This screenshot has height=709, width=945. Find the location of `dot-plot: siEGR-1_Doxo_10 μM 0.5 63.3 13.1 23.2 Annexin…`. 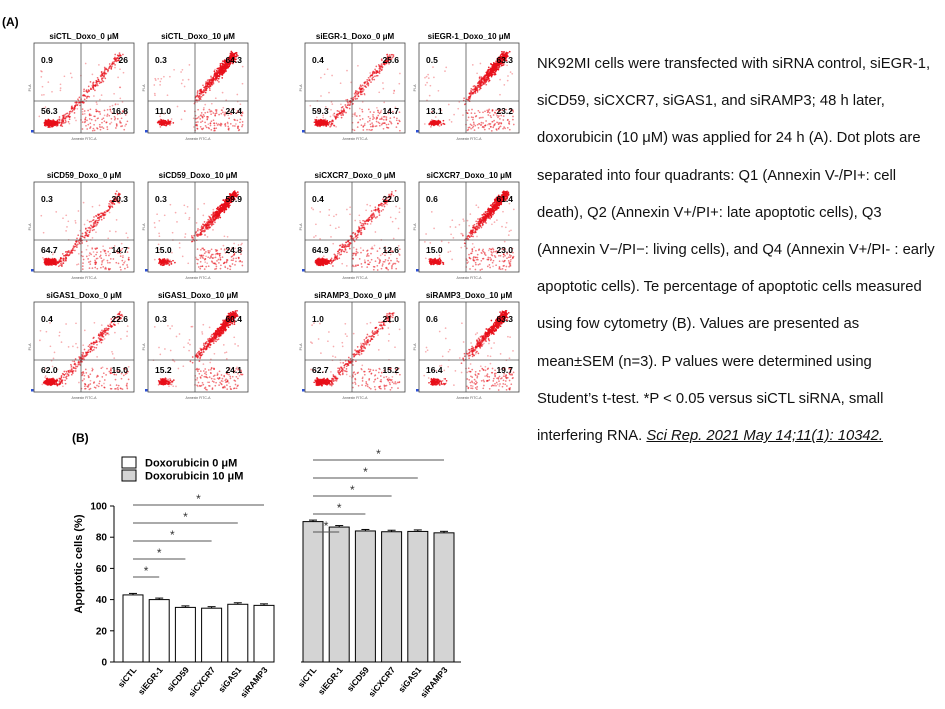

dot-plot: siEGR-1_Doxo_10 μM 0.5 63.3 13.1 23.2 Annexin… is located at coordinates (466, 86).